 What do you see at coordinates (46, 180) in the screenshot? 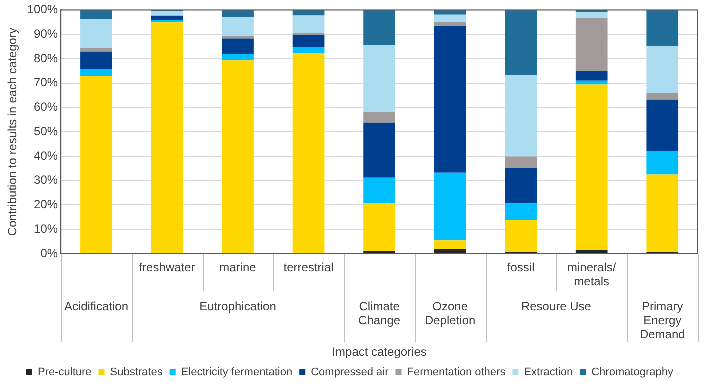
I see `y-tick-label: 30%` at bounding box center [46, 180].